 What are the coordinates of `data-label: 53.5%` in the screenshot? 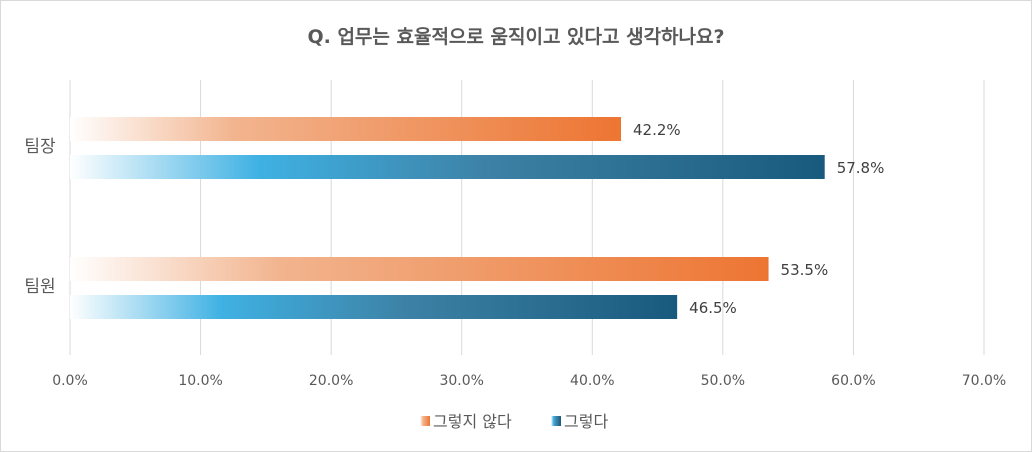 It's located at (805, 270).